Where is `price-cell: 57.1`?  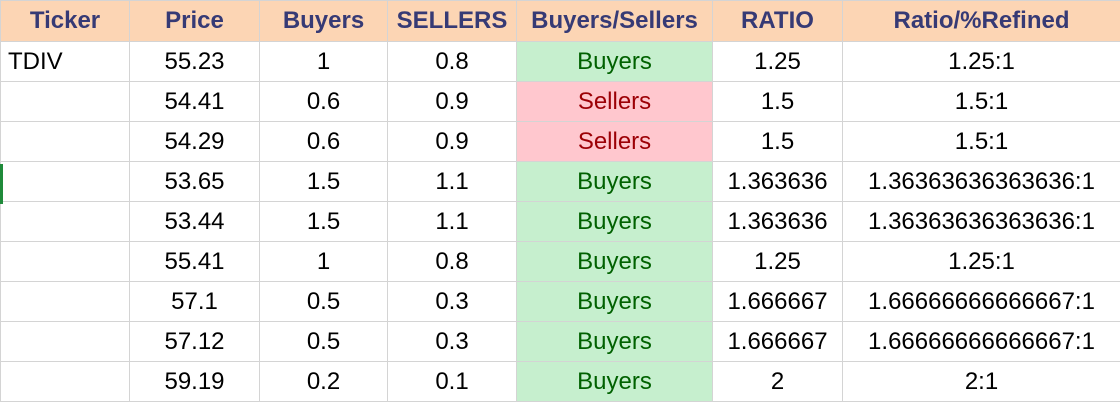
price-cell: 57.1 is located at coordinates (194, 301).